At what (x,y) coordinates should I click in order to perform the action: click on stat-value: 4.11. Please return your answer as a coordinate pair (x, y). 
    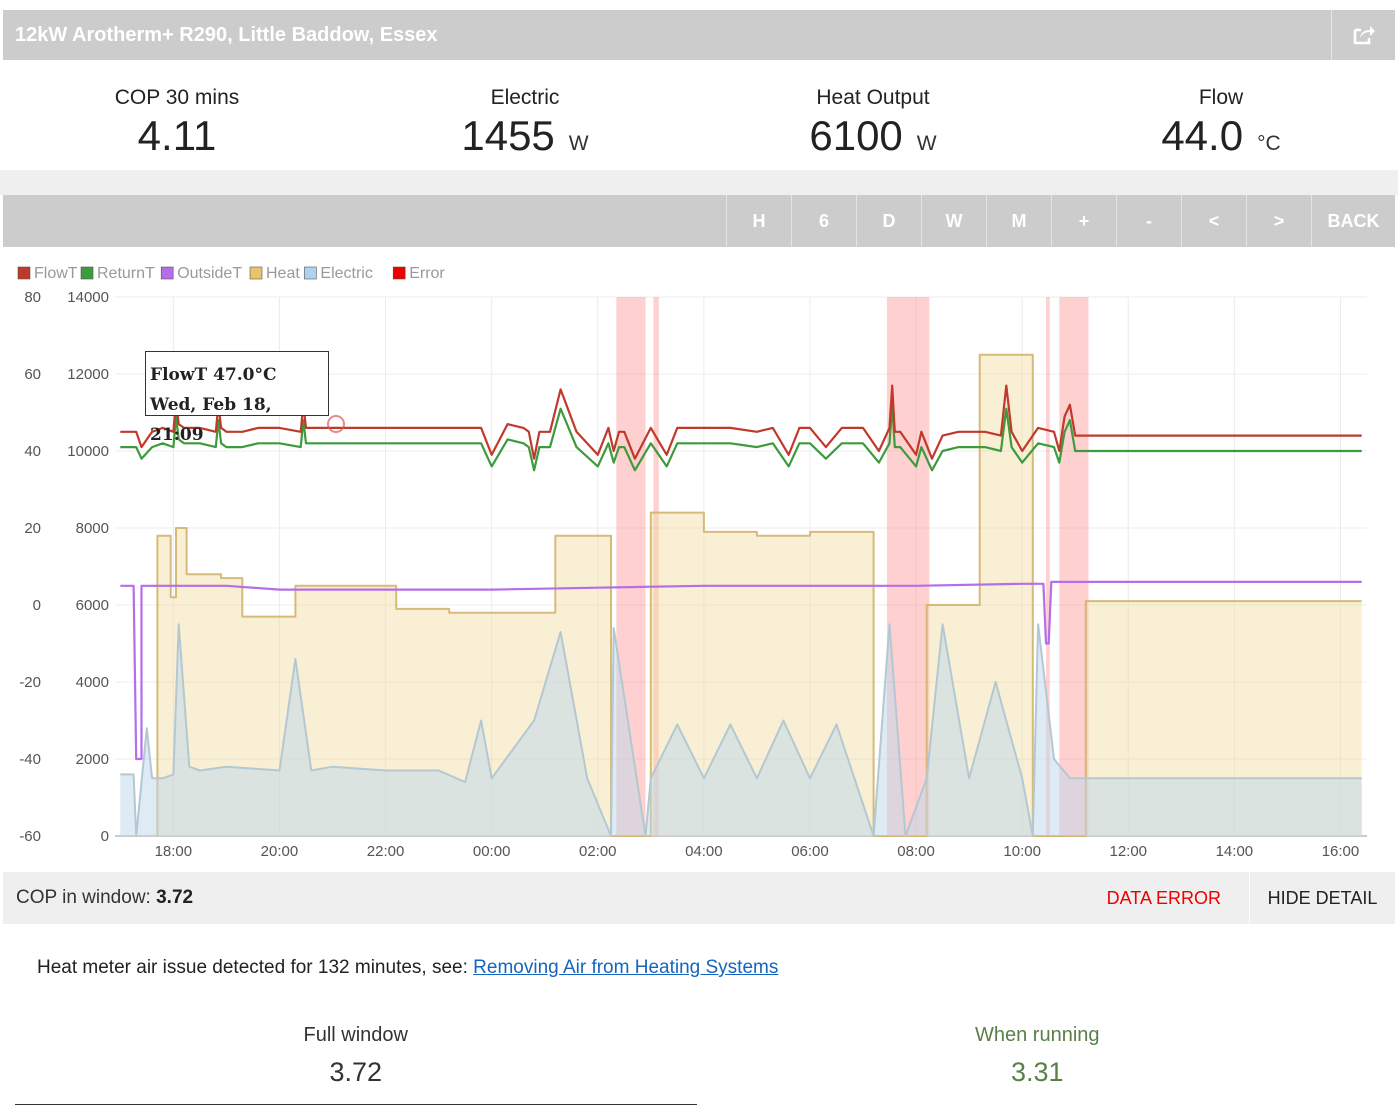
    Looking at the image, I should click on (177, 135).